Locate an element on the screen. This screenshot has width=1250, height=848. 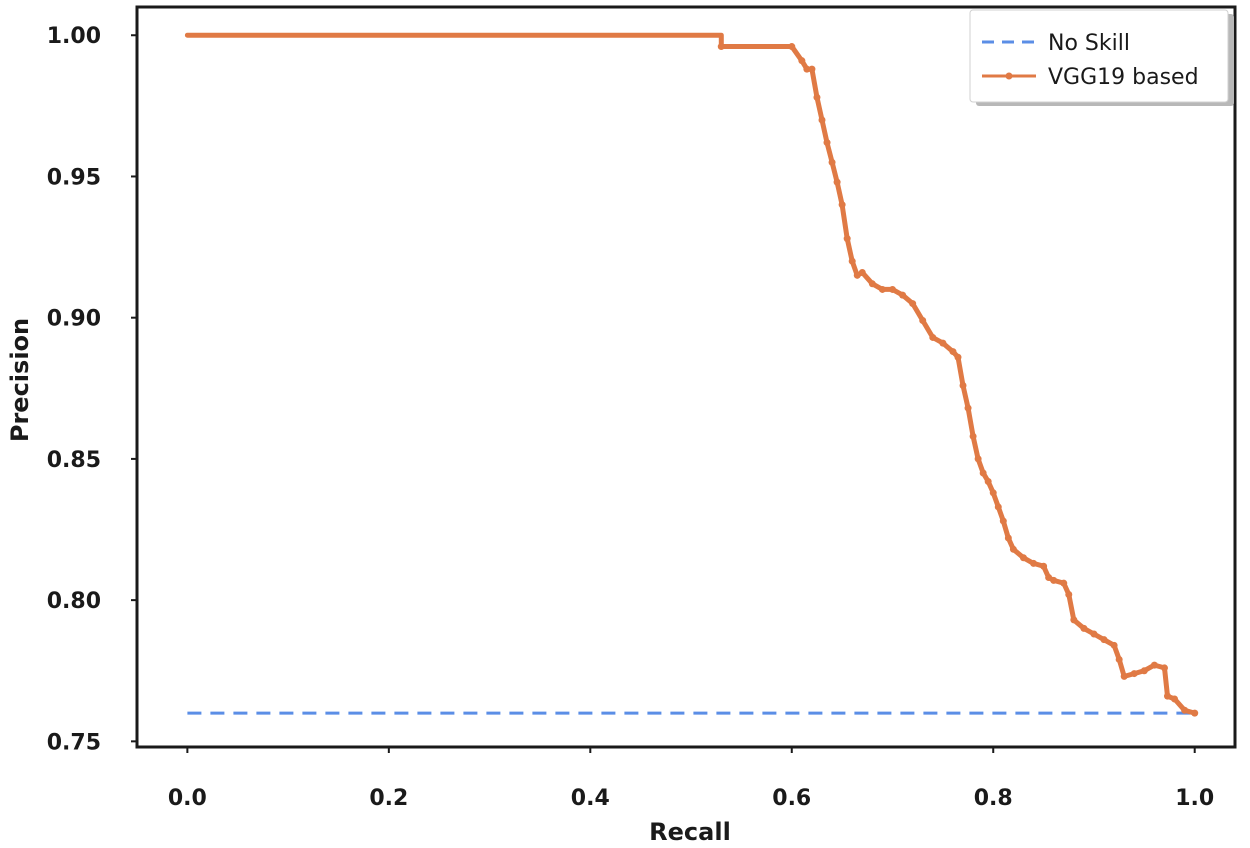
y-tick-label: 0.90 is located at coordinates (74, 319).